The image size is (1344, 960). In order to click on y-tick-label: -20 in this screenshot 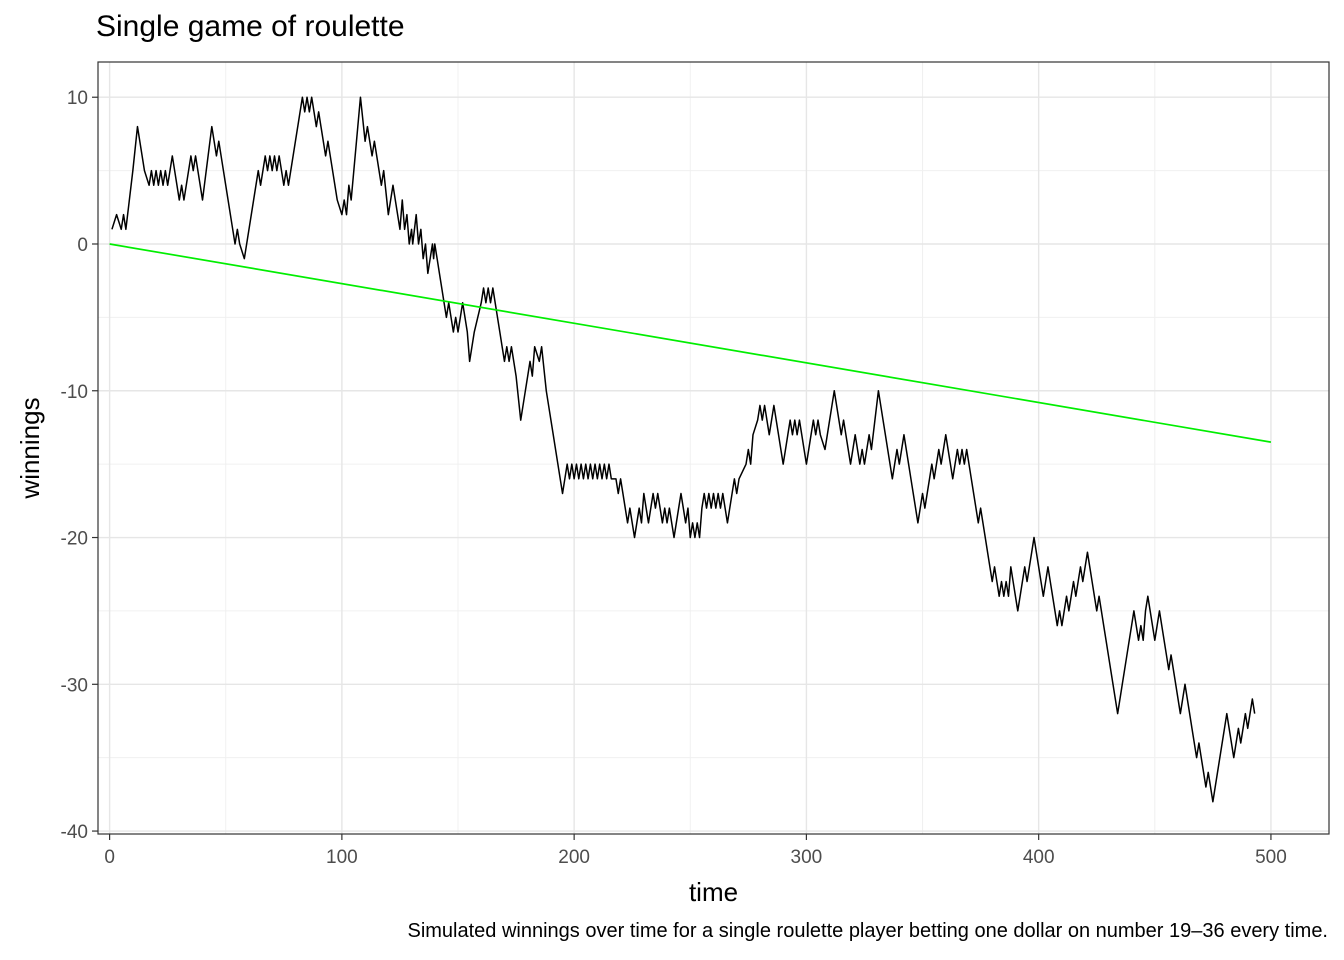, I will do `click(74, 539)`.